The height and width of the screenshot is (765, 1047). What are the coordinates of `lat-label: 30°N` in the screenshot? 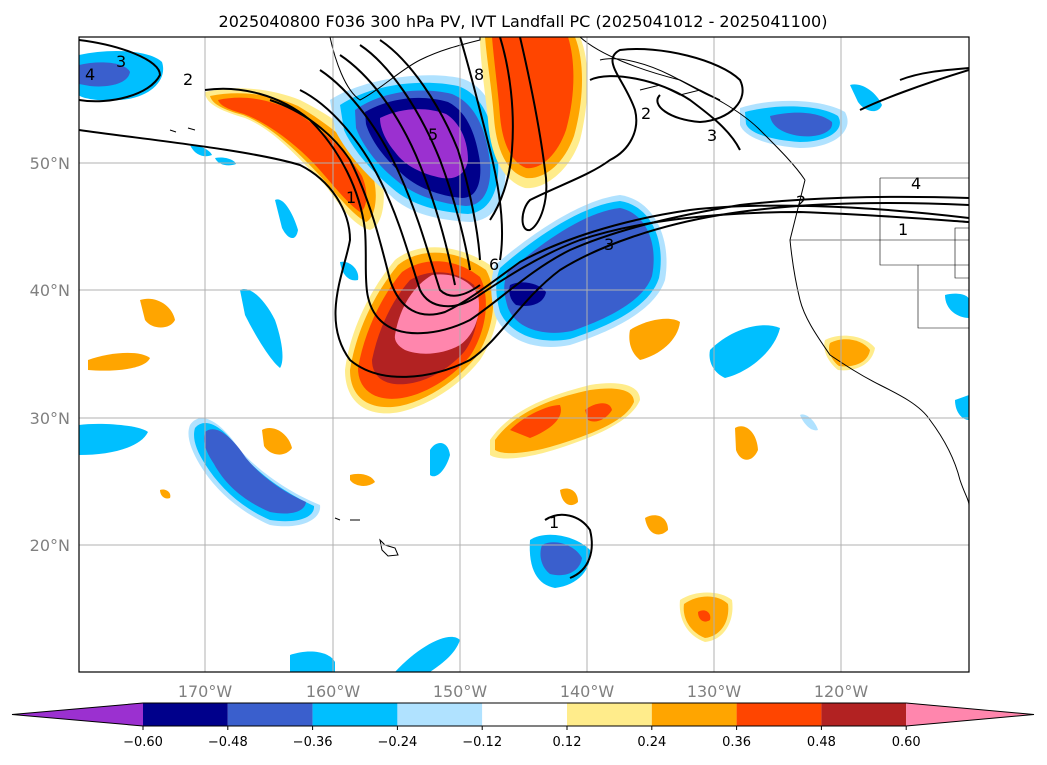 It's located at (50, 418).